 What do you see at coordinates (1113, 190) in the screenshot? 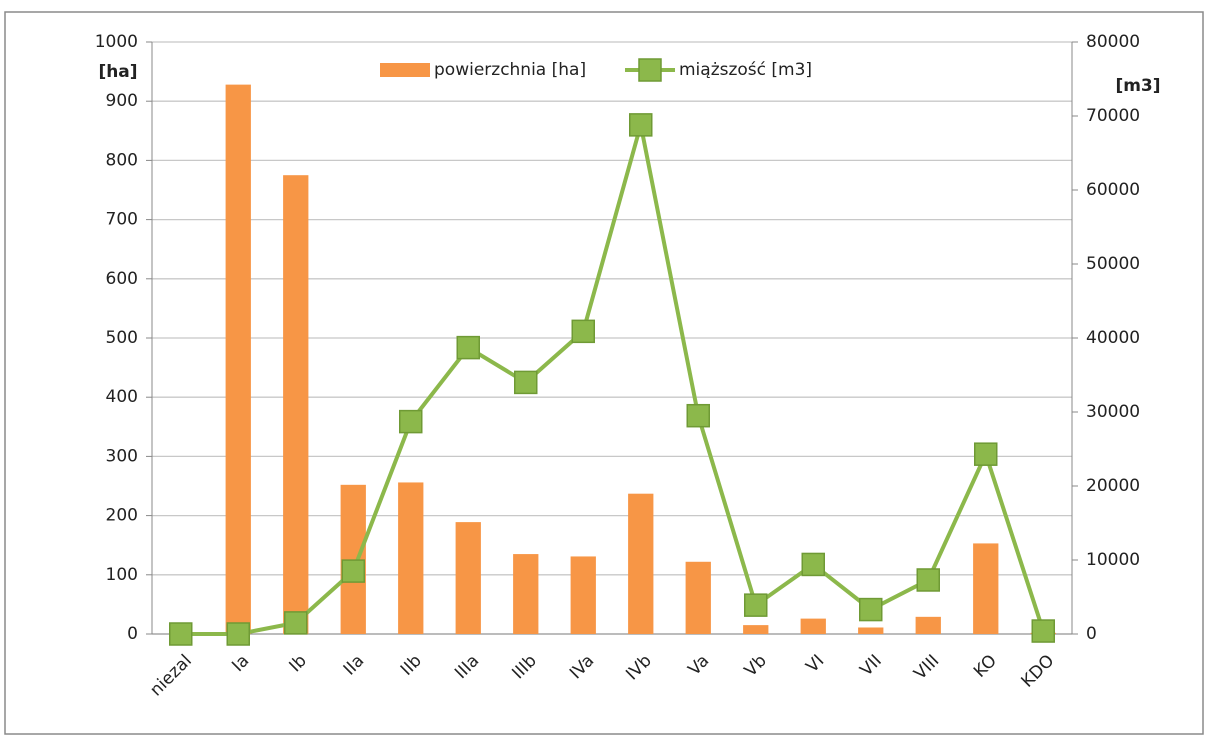
I see `y2-tick-label: 60000` at bounding box center [1113, 190].